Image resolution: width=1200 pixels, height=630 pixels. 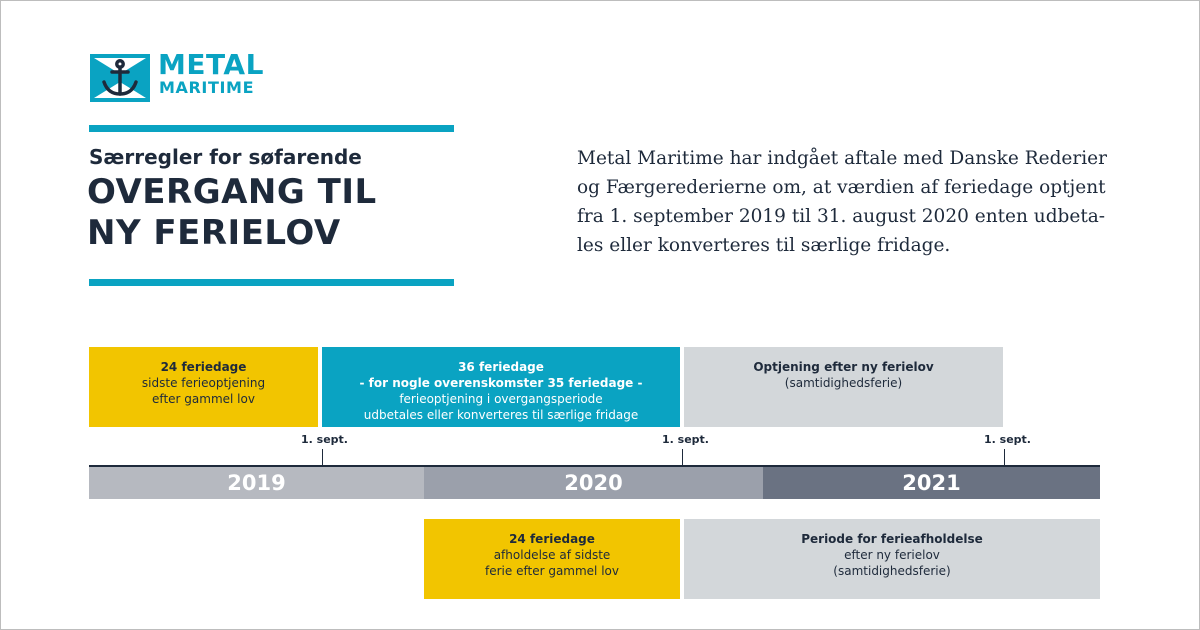 What do you see at coordinates (214, 233) in the screenshot?
I see `title-line-2: NY FERIELOV` at bounding box center [214, 233].